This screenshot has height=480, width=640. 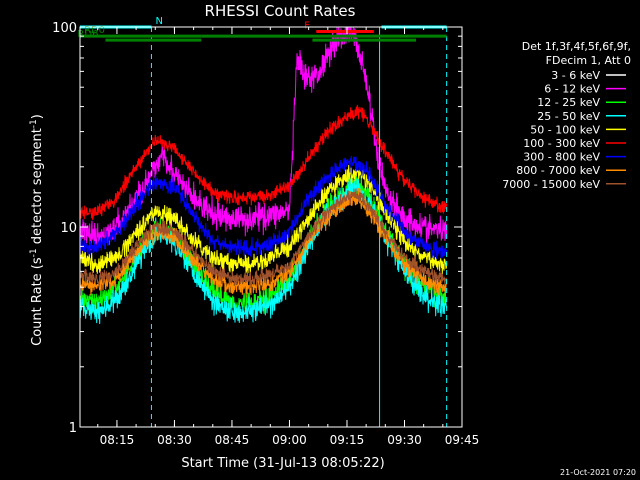 What do you see at coordinates (87, 34) in the screenshot?
I see `flag-label-rd6: RD6` at bounding box center [87, 34].